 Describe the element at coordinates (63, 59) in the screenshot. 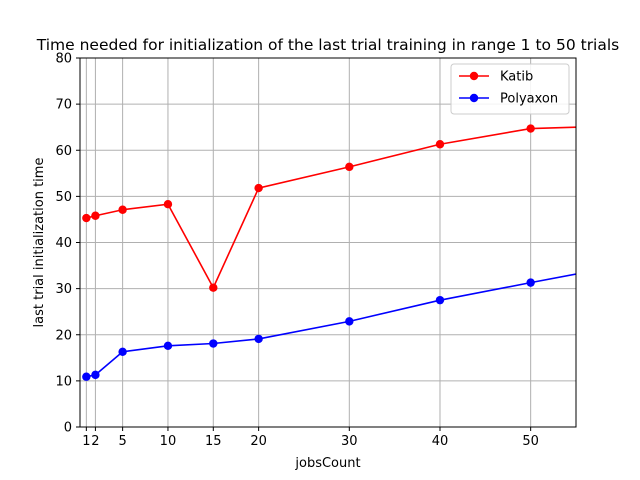

I see `y-tick-label: 80` at that location.